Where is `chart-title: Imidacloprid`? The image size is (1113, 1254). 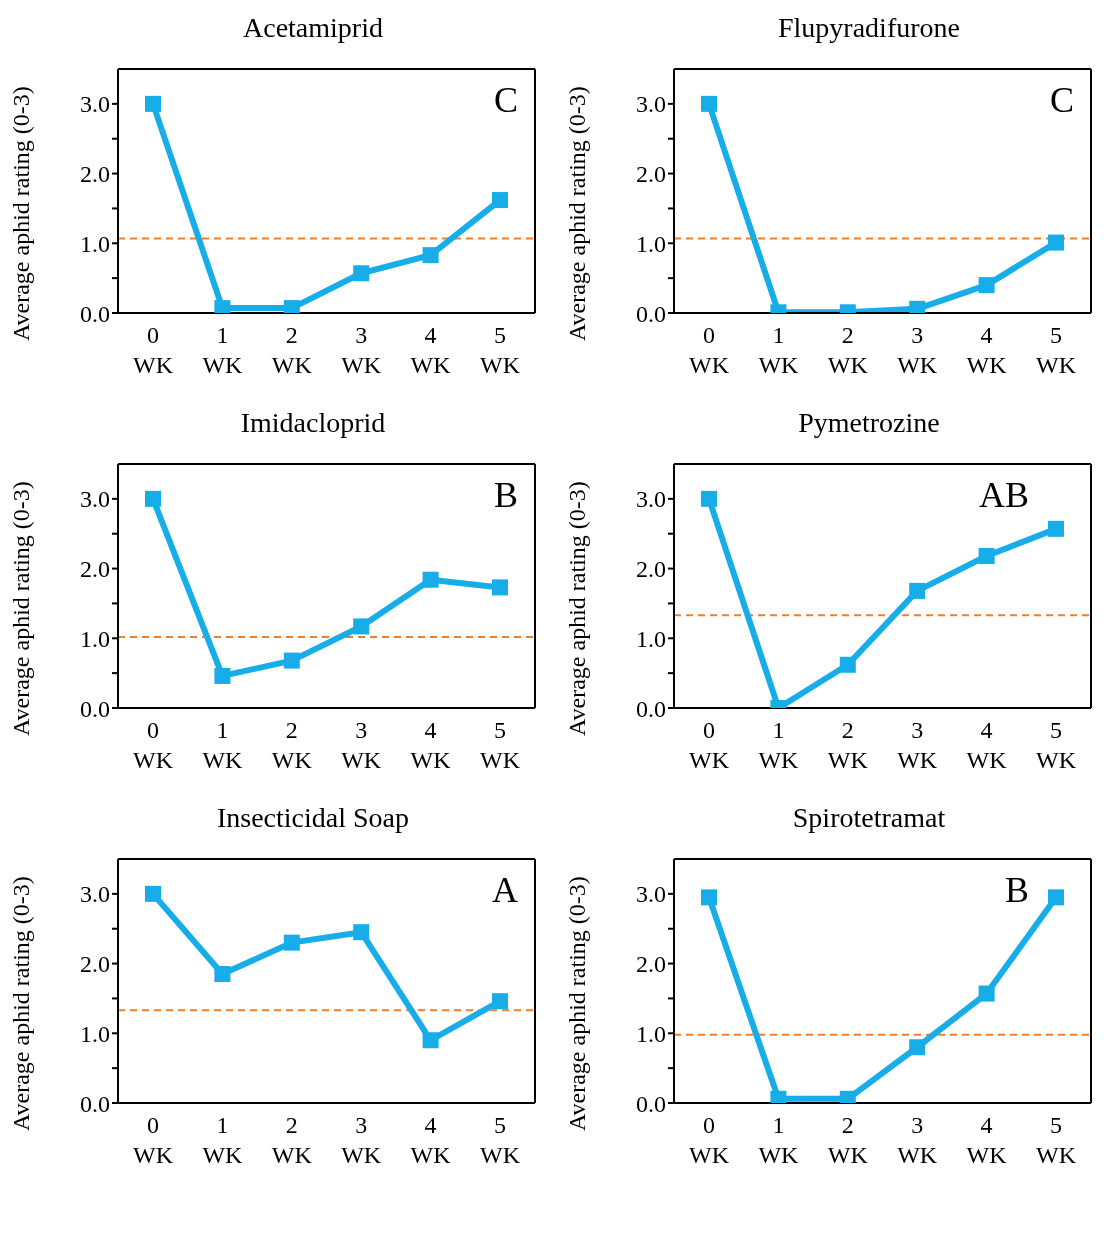 chart-title: Imidacloprid is located at coordinates (313, 423).